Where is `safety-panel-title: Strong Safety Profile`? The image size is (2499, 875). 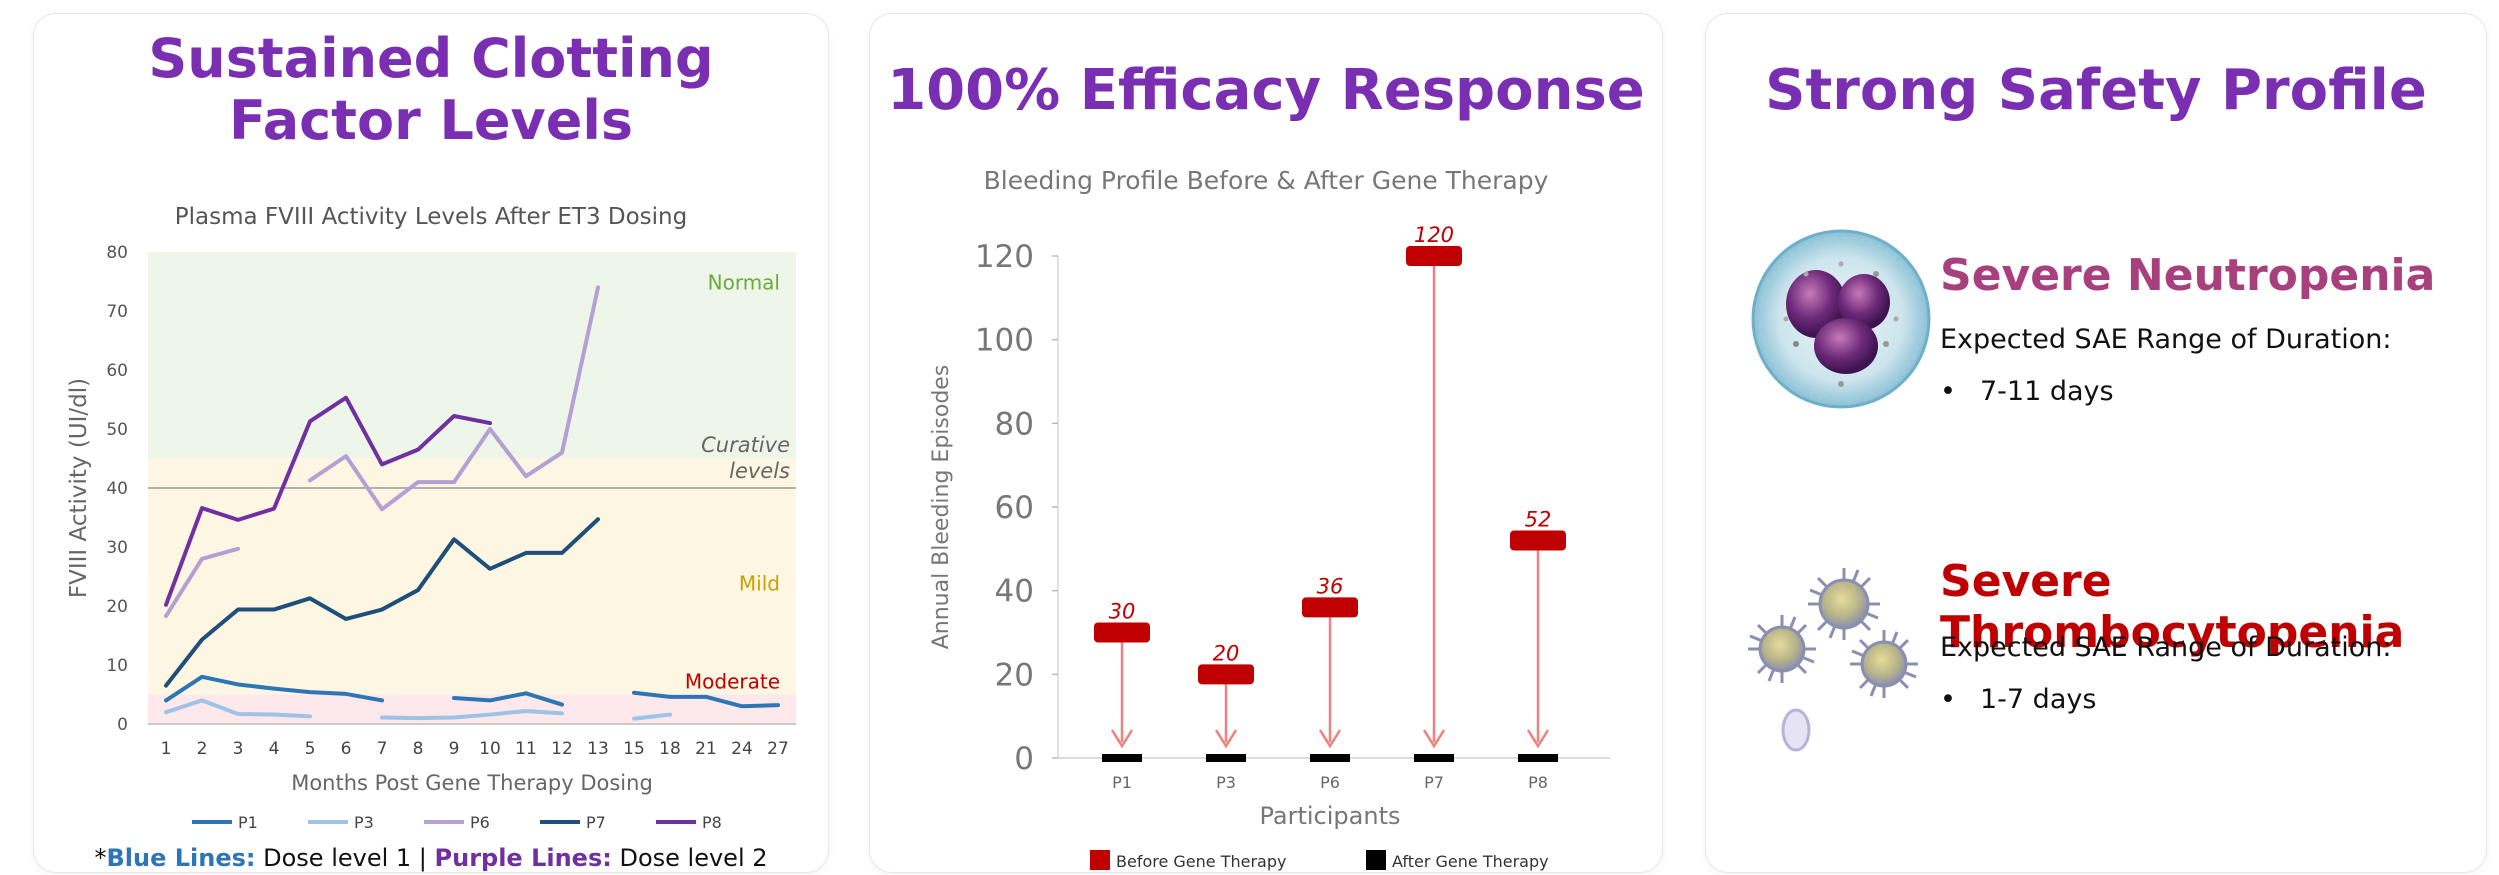
safety-panel-title: Strong Safety Profile is located at coordinates (2096, 90).